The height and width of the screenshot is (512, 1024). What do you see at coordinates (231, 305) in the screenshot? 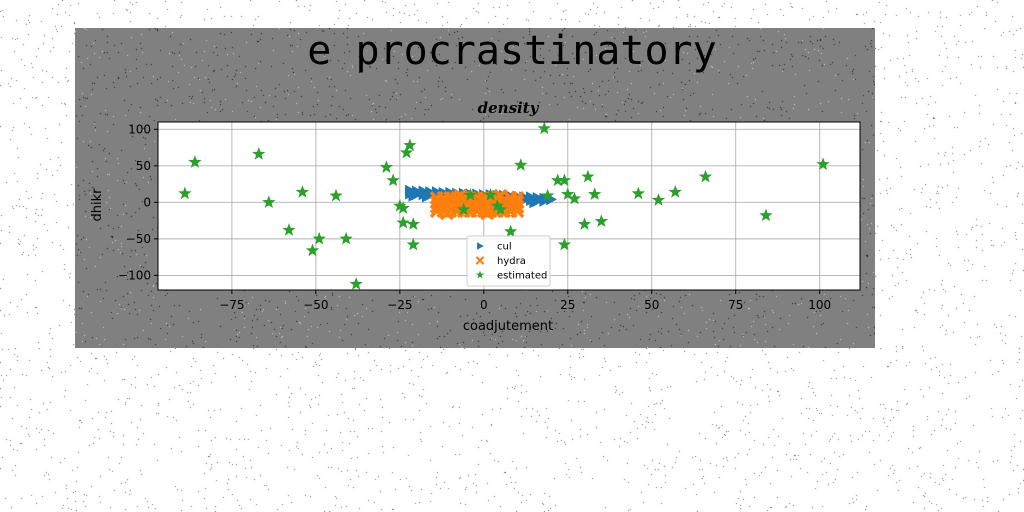
I see `x-tick-label: −75` at bounding box center [231, 305].